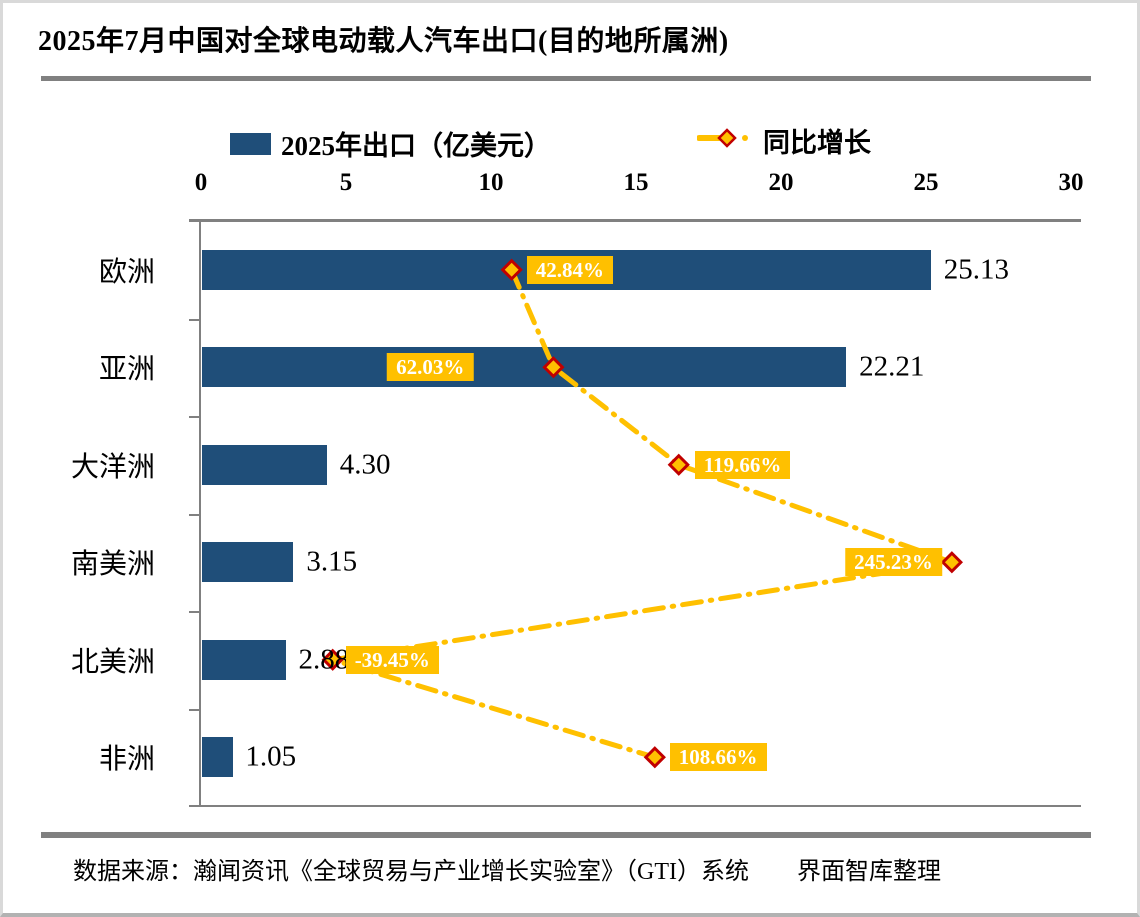 The image size is (1140, 917). Describe the element at coordinates (112, 565) in the screenshot. I see `category-label: 南美洲` at that location.